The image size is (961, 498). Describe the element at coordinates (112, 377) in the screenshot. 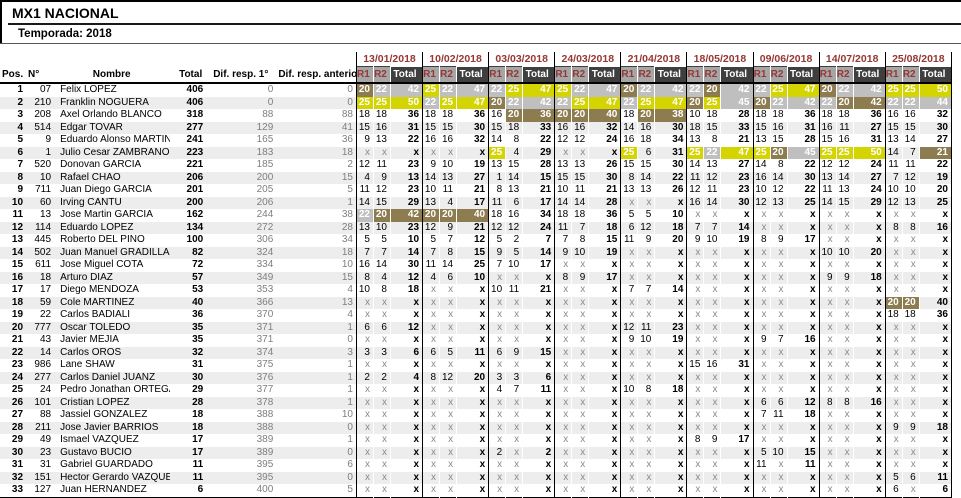

I see `rider-name-cell: Carlos Daniel JUANZ` at that location.